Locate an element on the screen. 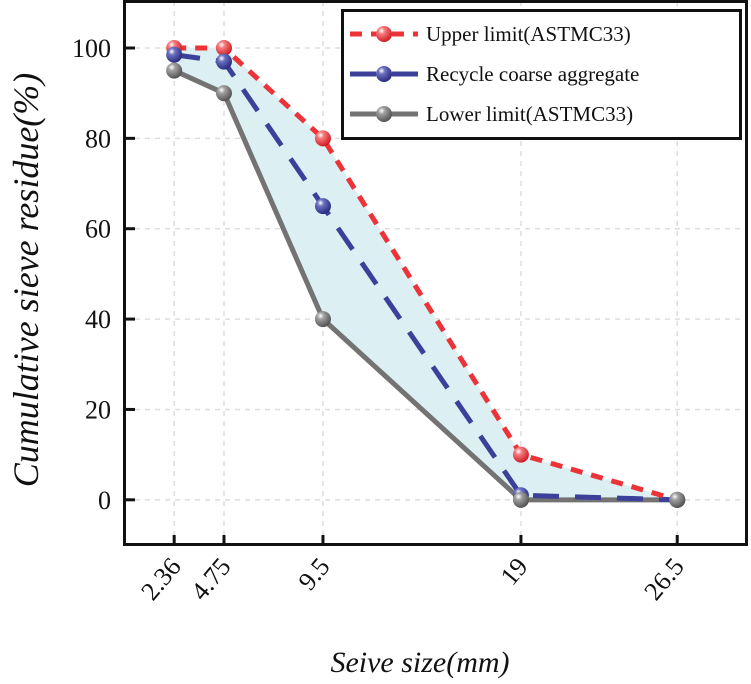 The width and height of the screenshot is (751, 684). legend-label: Lower limit(ASTMC33) is located at coordinates (529, 114).